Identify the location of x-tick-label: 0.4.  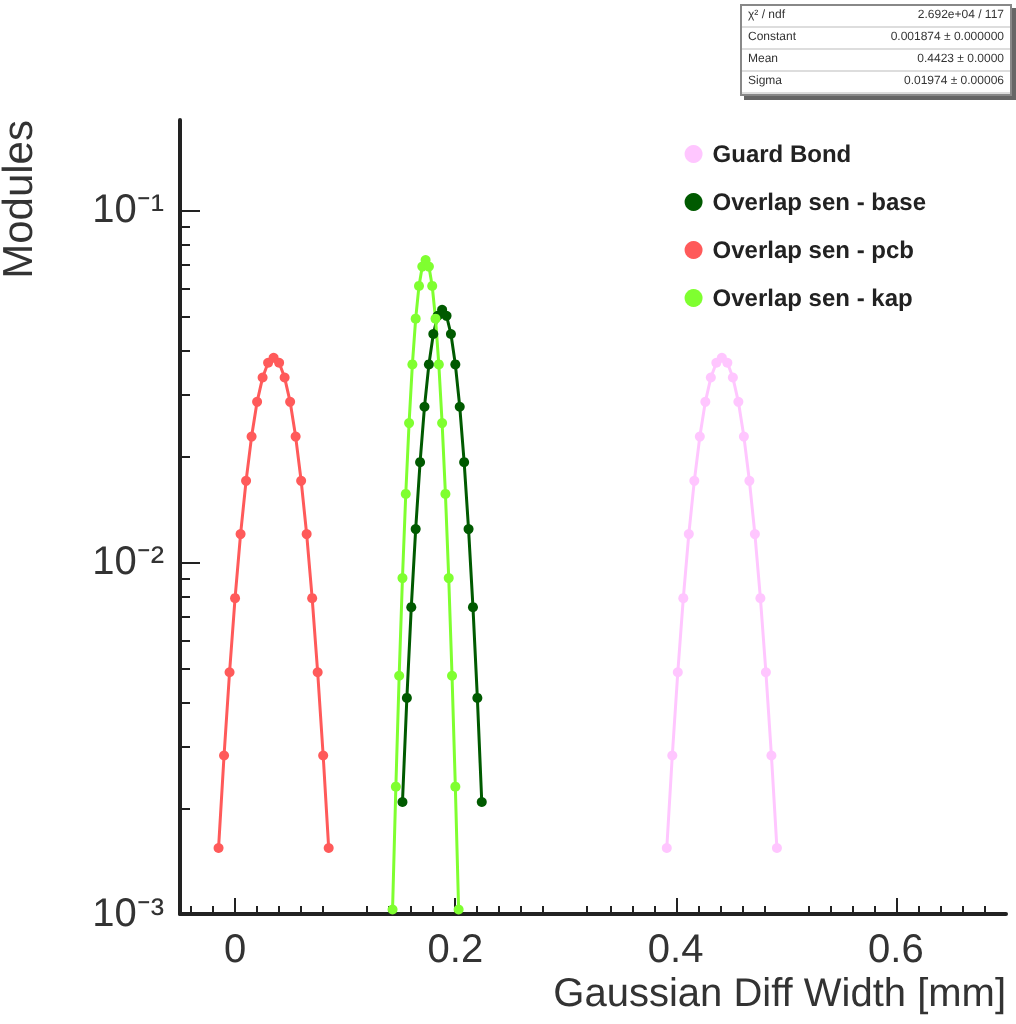
(675, 950).